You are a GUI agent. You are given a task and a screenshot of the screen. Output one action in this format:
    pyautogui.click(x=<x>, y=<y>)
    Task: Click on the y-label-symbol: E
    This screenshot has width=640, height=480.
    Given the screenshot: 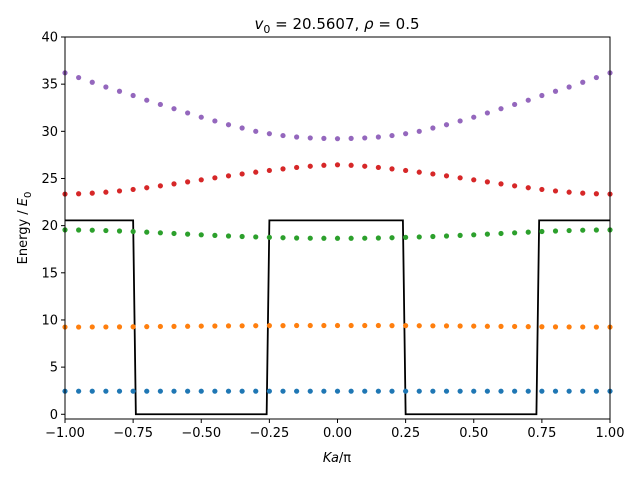 What is the action you would take?
    pyautogui.click(x=23, y=201)
    